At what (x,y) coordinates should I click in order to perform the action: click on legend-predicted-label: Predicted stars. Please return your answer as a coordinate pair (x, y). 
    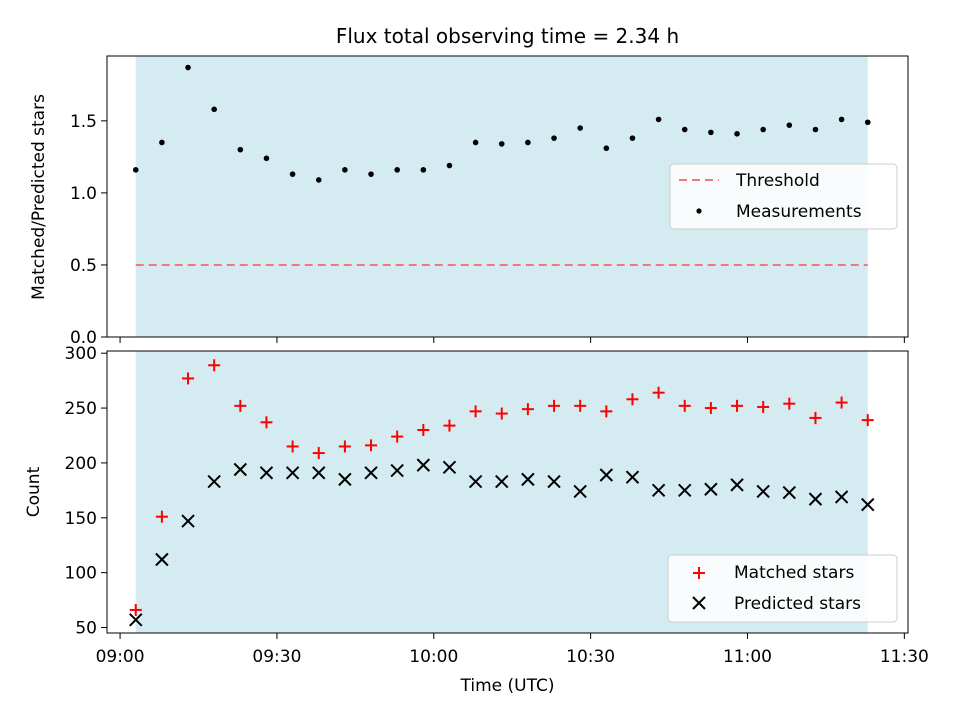
    Looking at the image, I should click on (797, 604).